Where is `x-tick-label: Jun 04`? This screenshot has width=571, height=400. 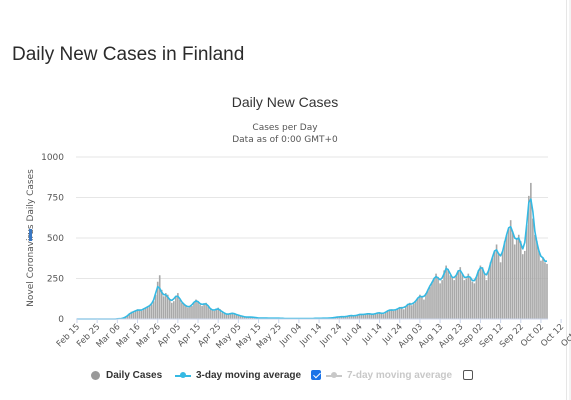
x-tick-label: Jun 04 is located at coordinates (290, 335).